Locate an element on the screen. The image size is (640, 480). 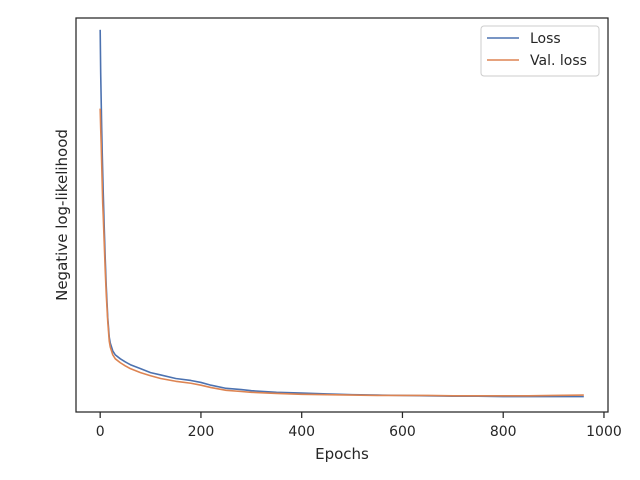
x-axis-label: Epochs is located at coordinates (342, 454).